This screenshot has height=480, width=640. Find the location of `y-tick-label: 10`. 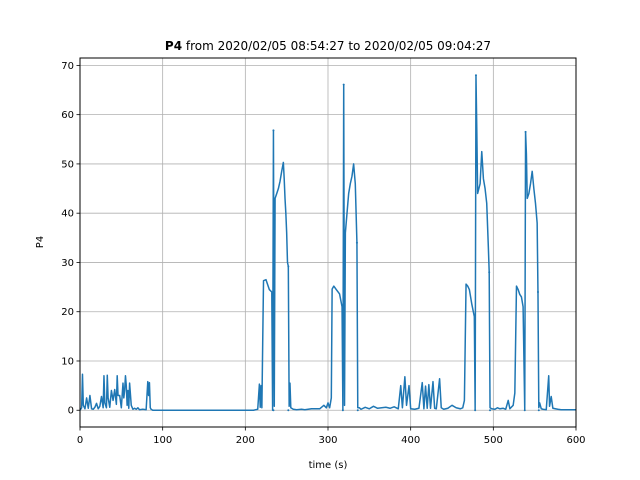

y-tick-label: 10 is located at coordinates (67, 361).